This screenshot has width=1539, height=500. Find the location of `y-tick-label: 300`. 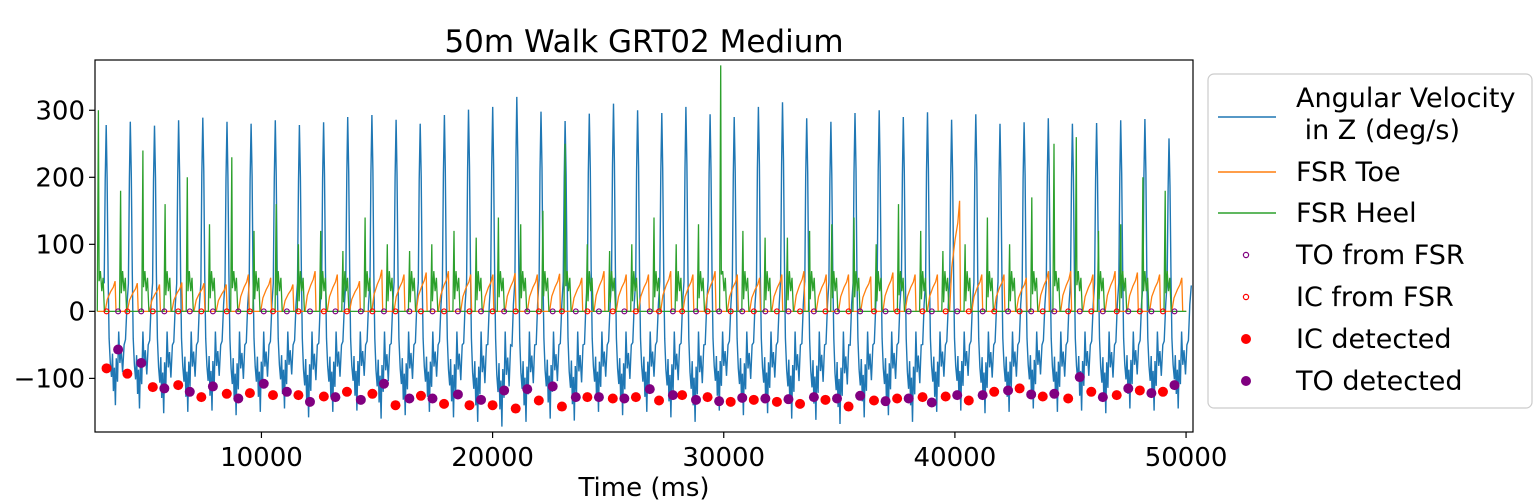

y-tick-label: 300 is located at coordinates (60, 111).